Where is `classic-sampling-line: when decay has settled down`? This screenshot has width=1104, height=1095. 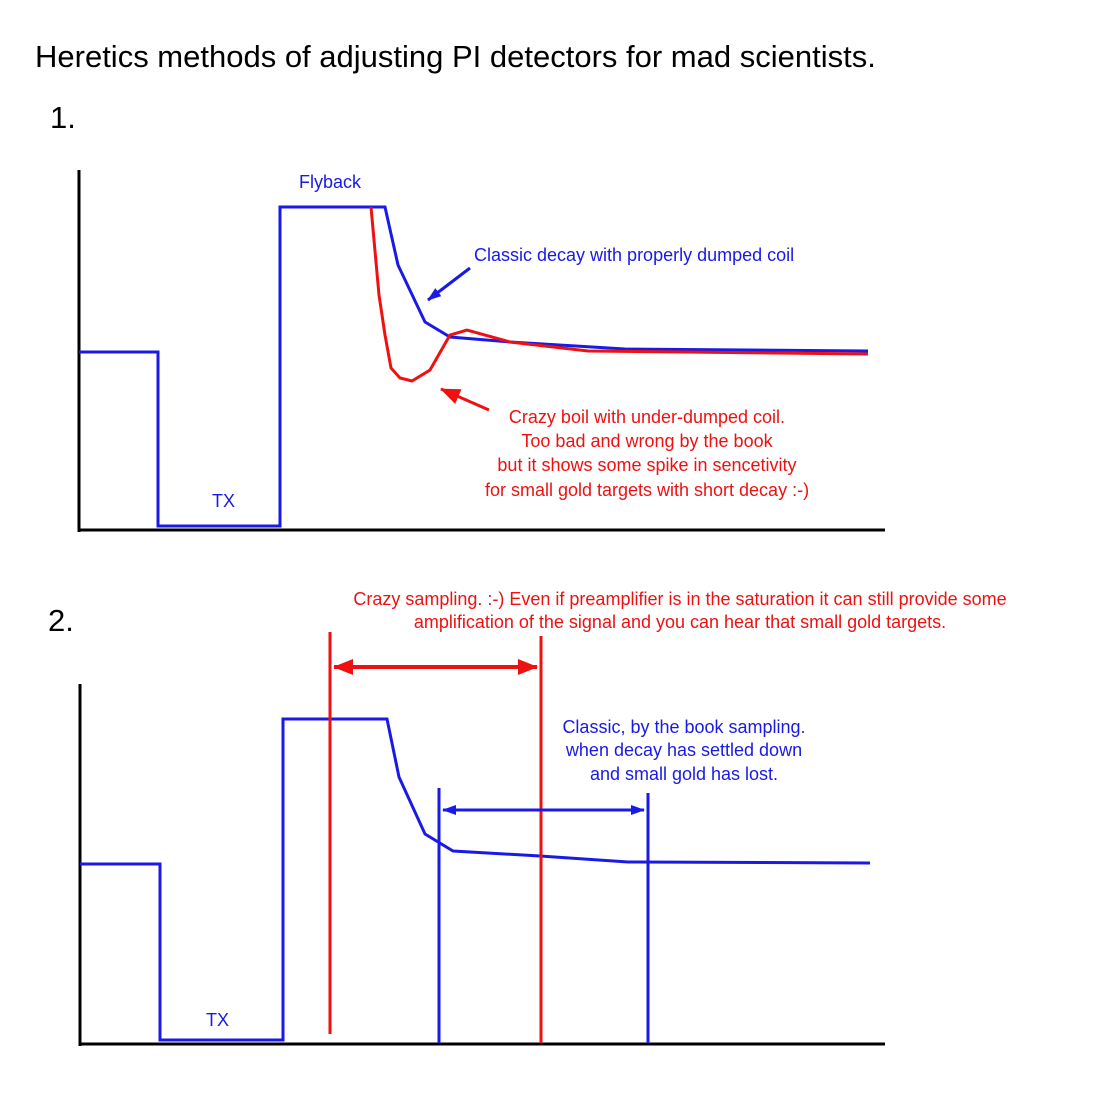
classic-sampling-line: when decay has settled down is located at coordinates (683, 750).